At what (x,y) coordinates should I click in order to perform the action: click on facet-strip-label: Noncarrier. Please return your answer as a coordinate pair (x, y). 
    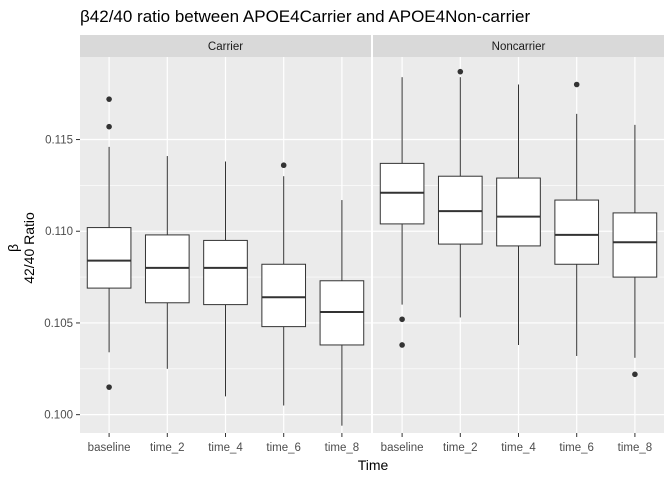
    Looking at the image, I should click on (519, 47).